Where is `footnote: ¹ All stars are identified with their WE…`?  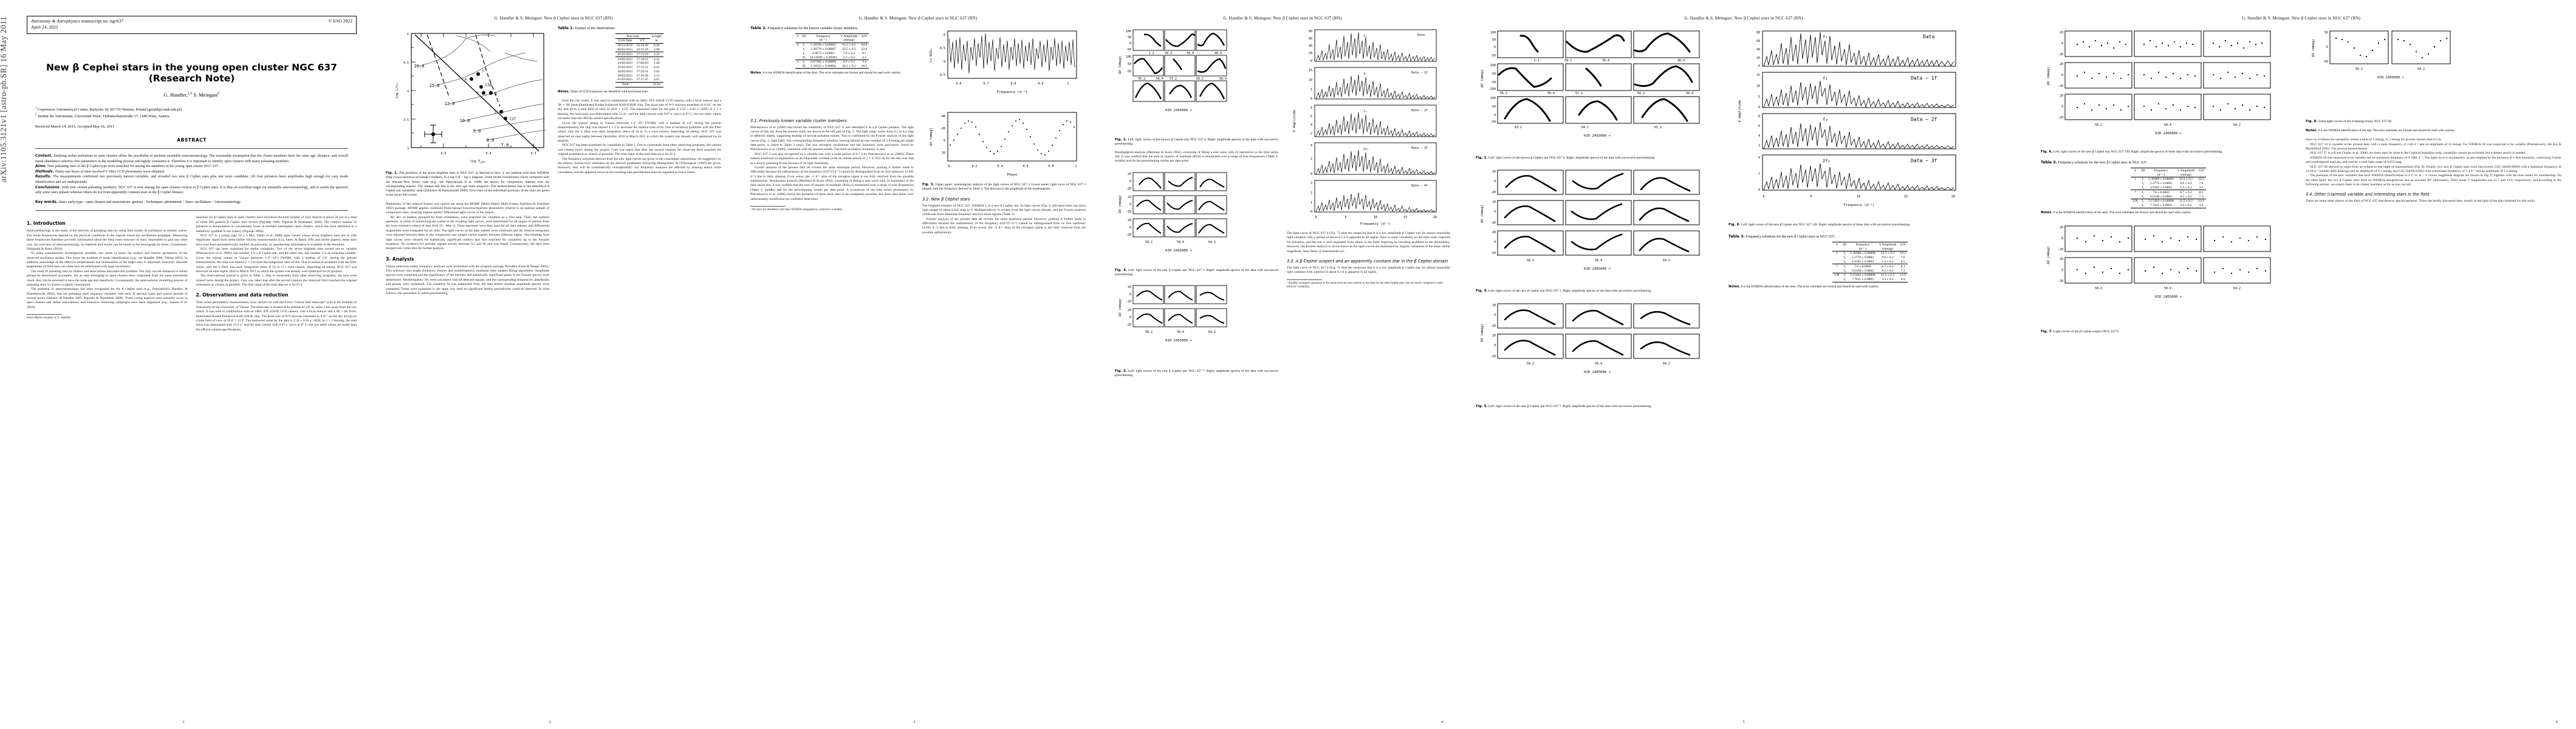 footnote: ¹ All stars are identified with their WE… is located at coordinates (796, 210).